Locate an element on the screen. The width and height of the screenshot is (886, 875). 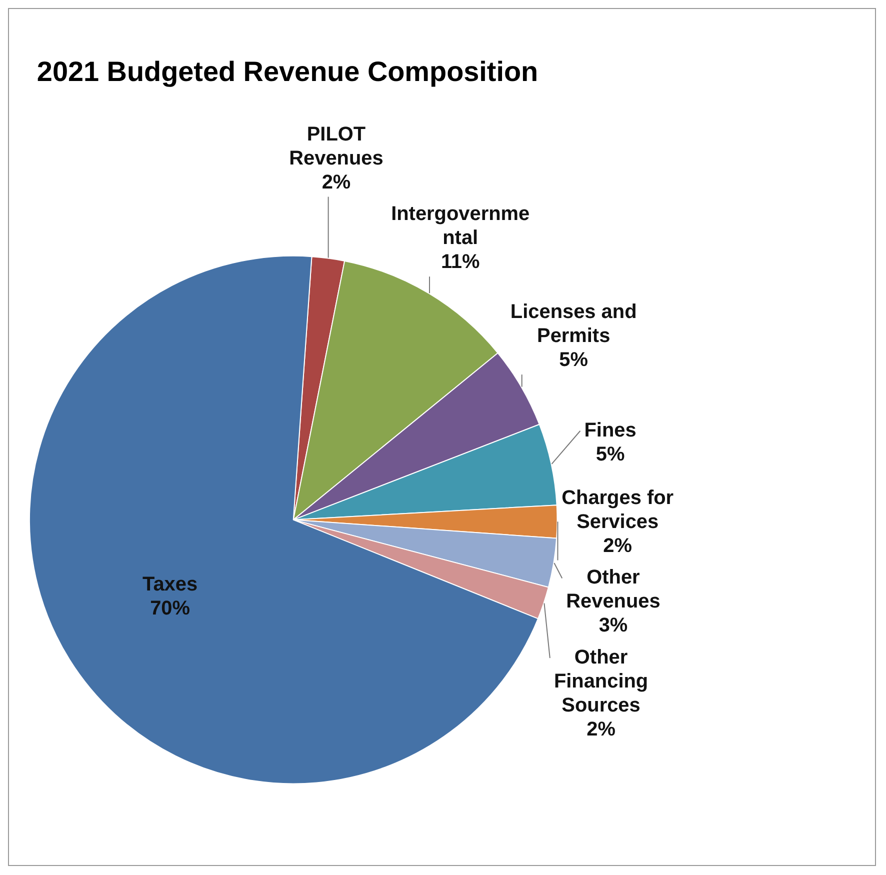
slice-label: Charges for Services is located at coordinates (618, 509).